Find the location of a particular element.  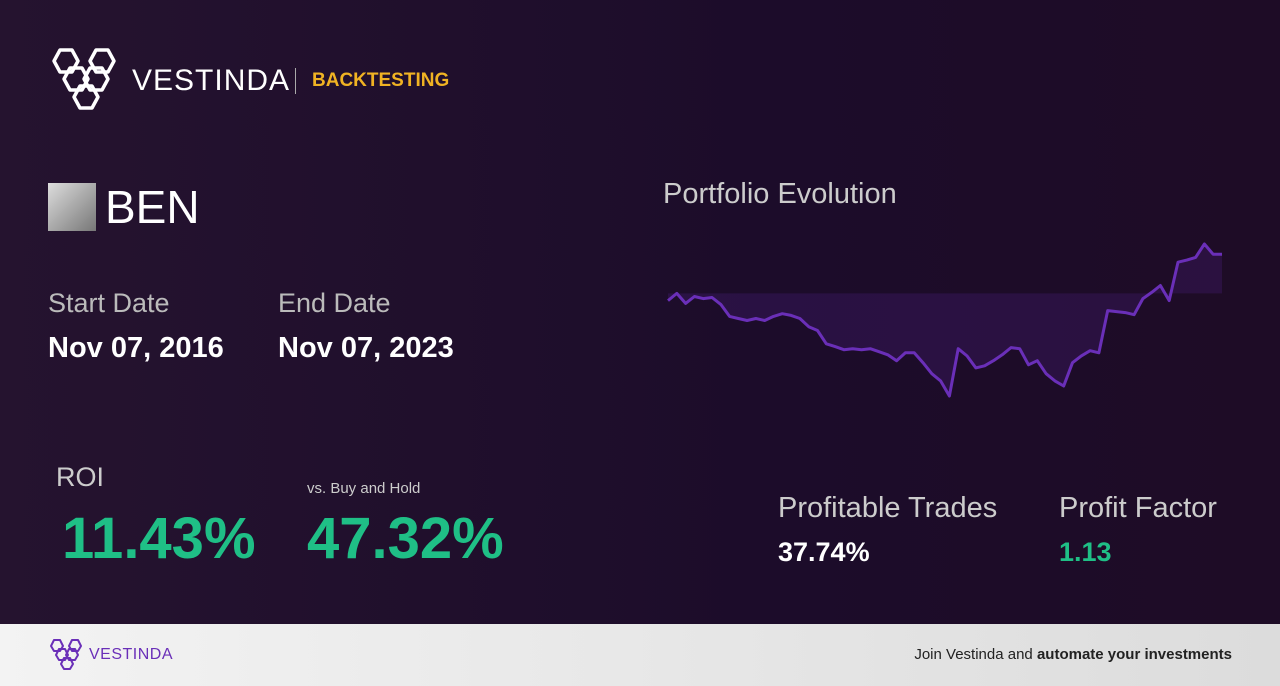

area is located at coordinates (945, 320).